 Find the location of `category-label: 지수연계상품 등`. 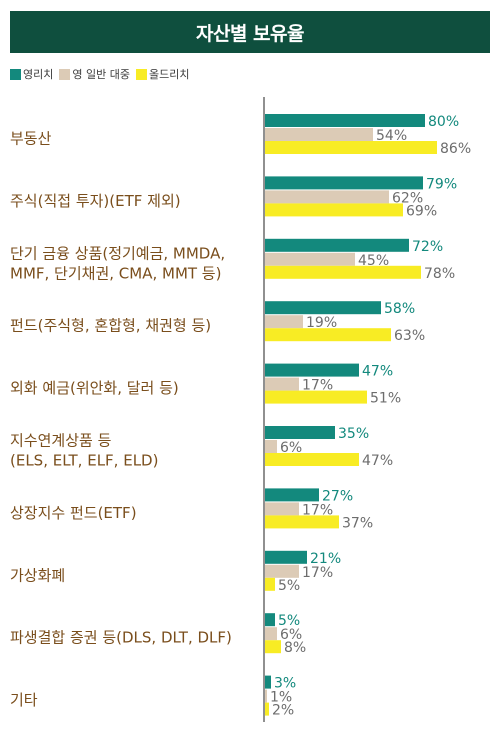

category-label: 지수연계상품 등 is located at coordinates (61, 441).